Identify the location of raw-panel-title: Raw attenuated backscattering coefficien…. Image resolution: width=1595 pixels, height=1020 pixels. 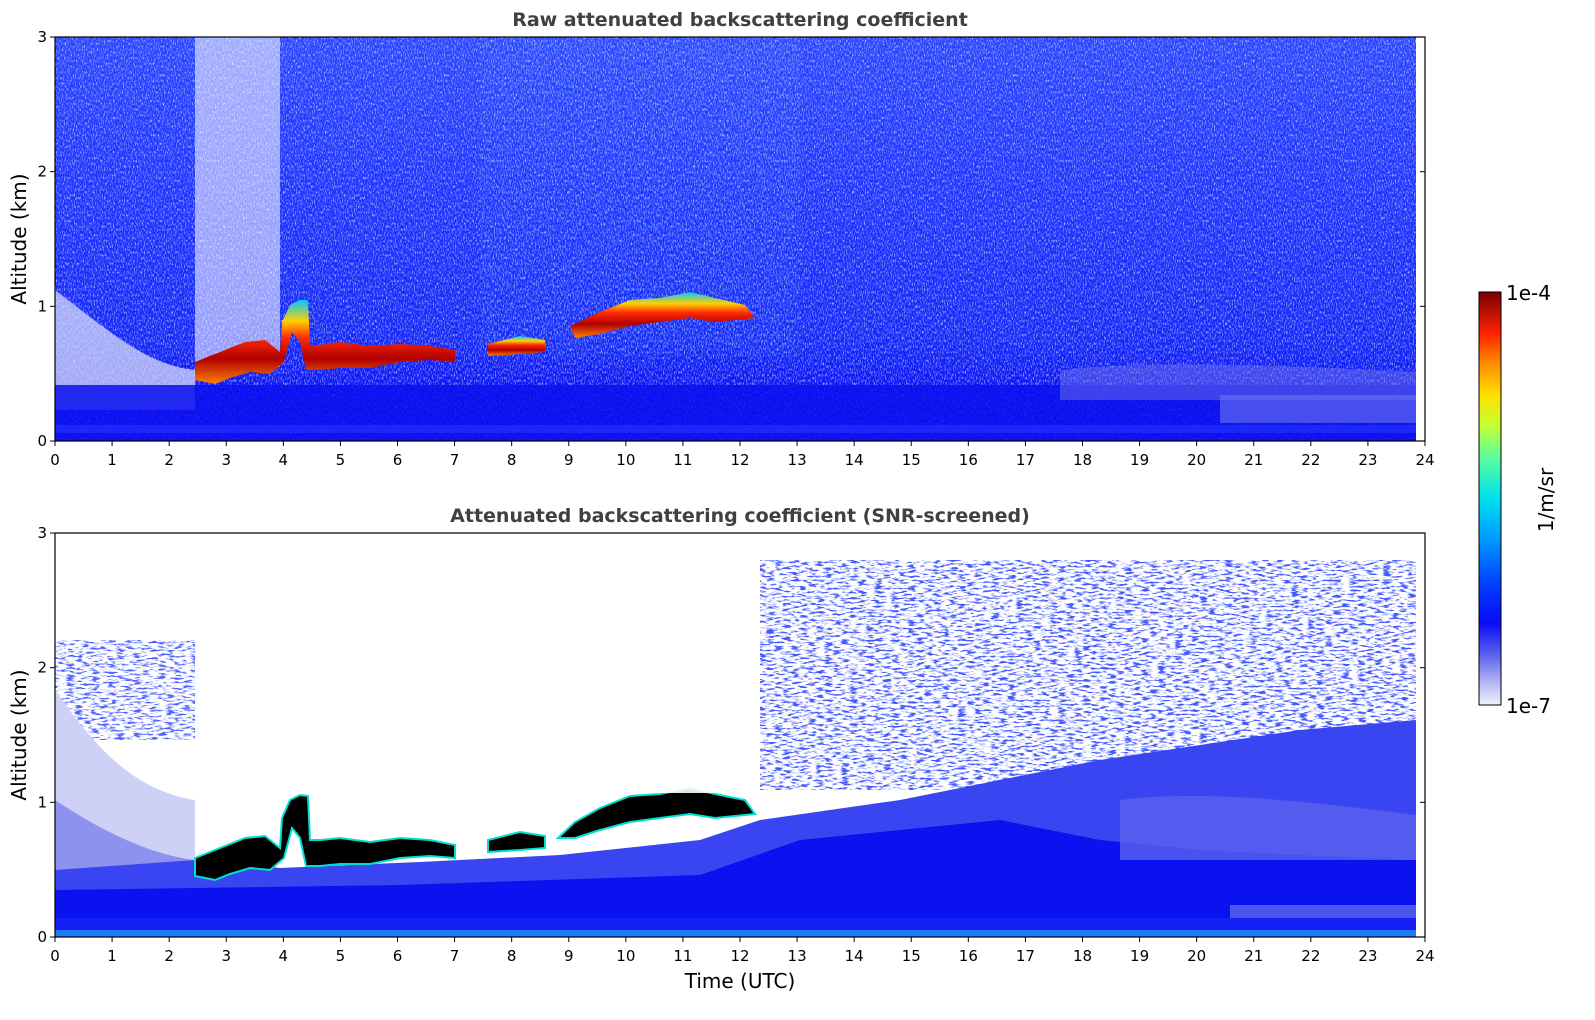
(740, 20).